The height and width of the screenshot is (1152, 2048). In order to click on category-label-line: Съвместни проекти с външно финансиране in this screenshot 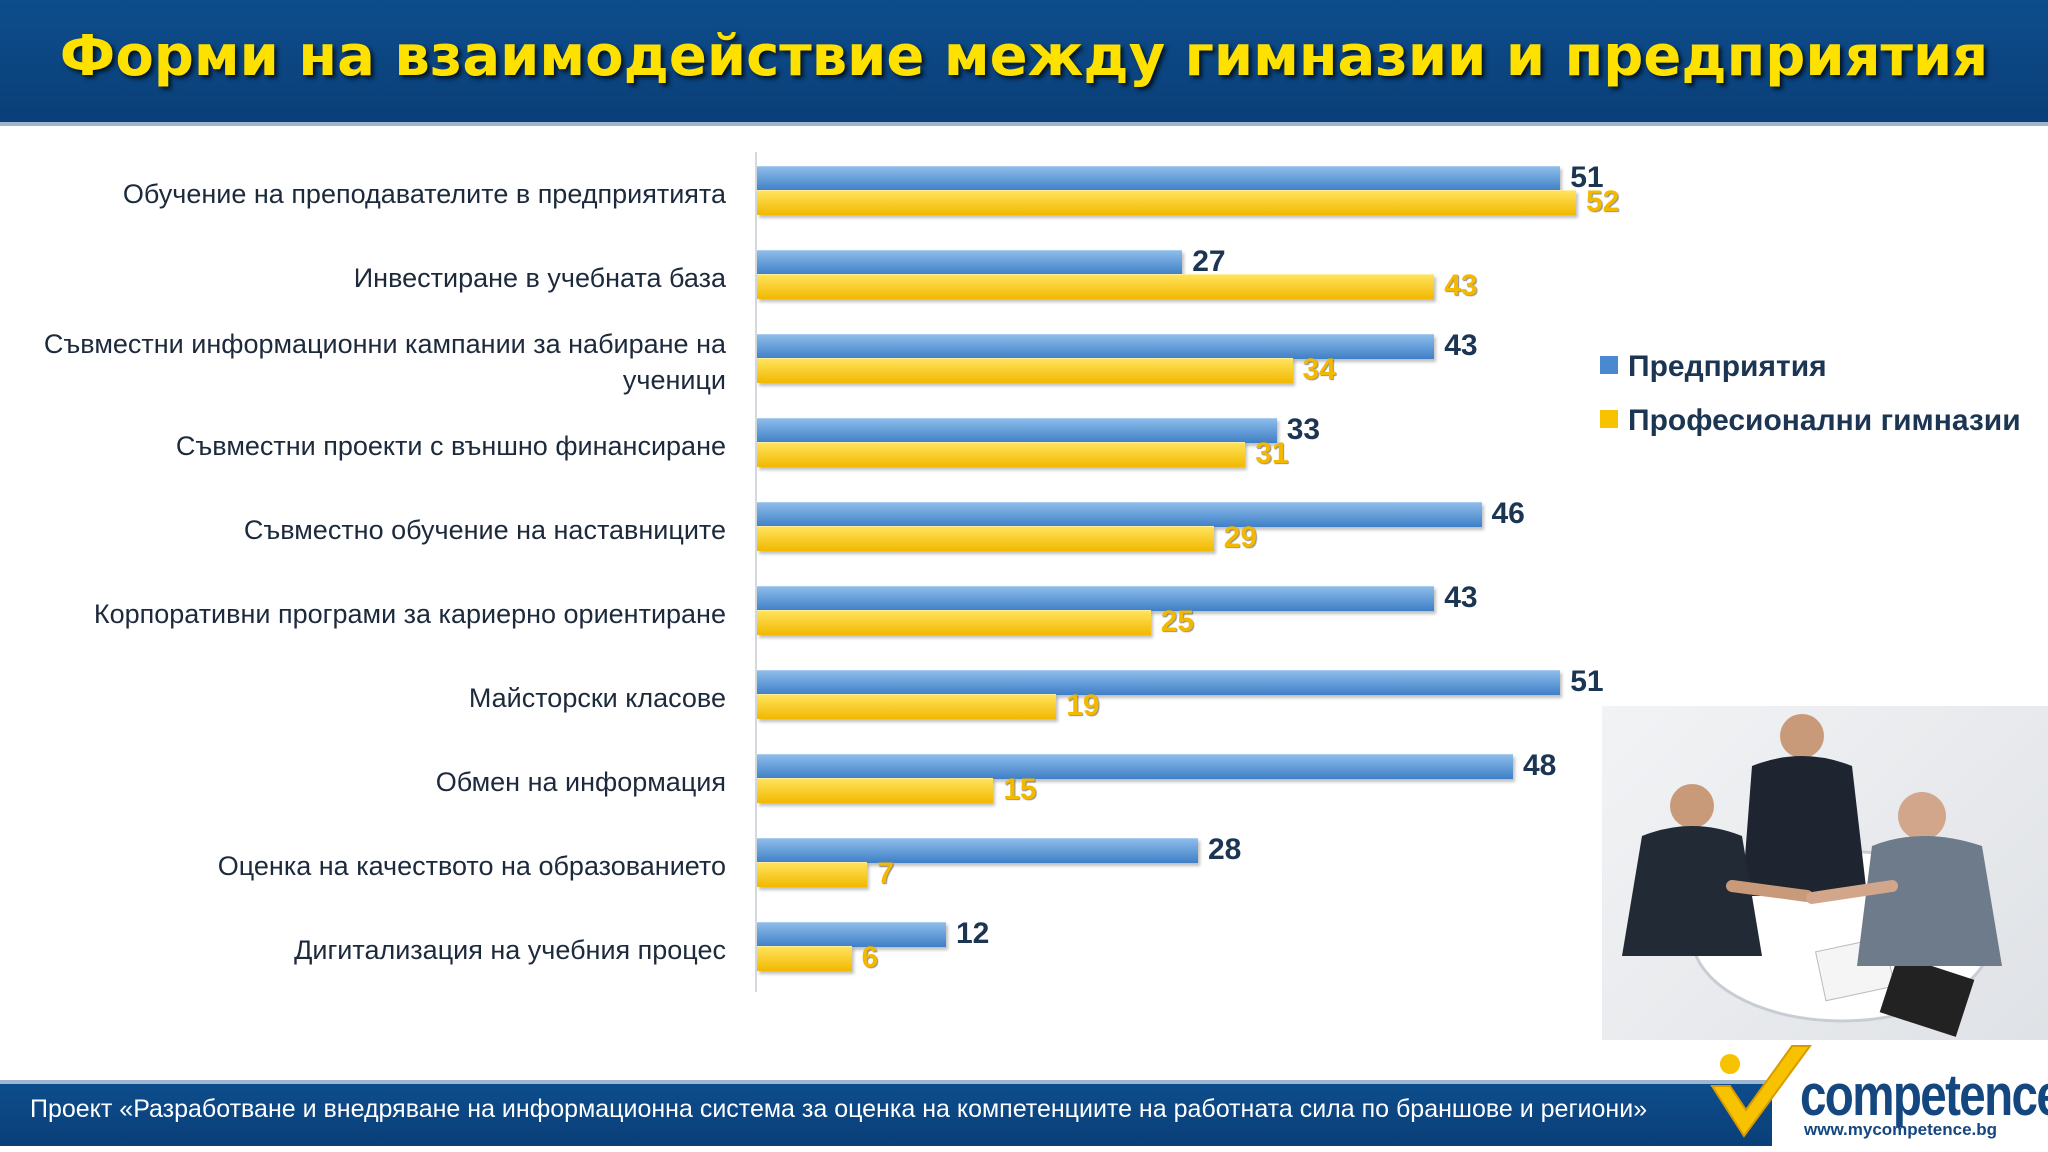, I will do `click(450, 446)`.